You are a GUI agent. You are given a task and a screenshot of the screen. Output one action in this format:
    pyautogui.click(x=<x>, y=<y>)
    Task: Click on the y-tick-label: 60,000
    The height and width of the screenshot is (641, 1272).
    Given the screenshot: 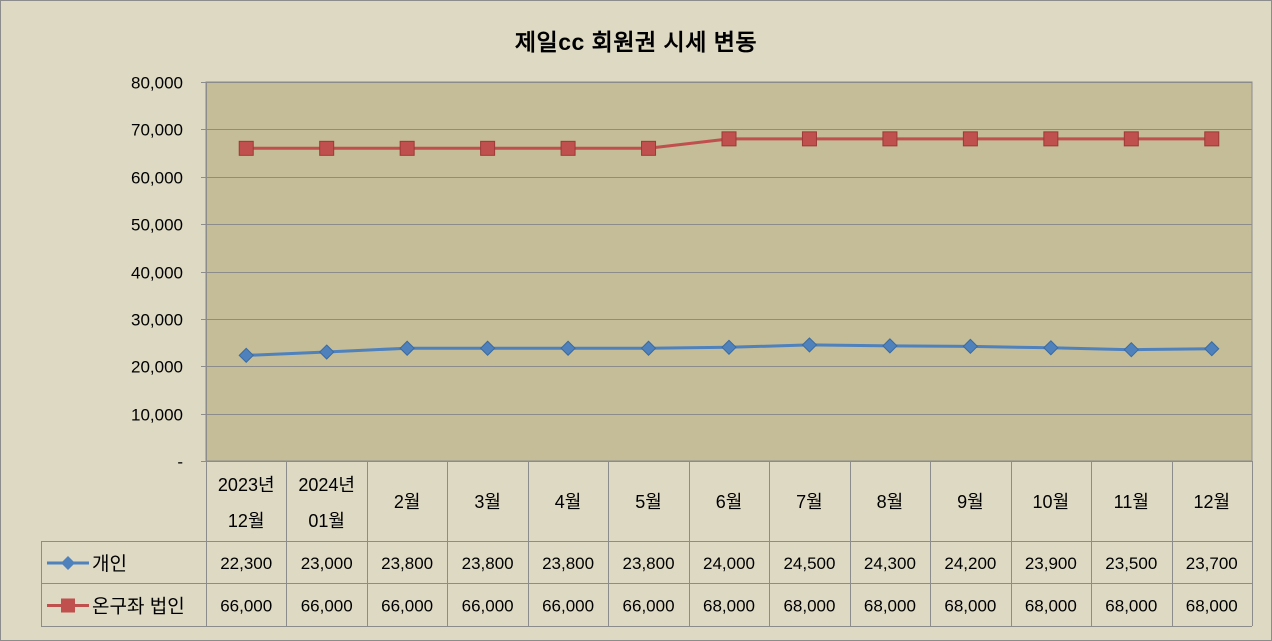 What is the action you would take?
    pyautogui.click(x=157, y=178)
    